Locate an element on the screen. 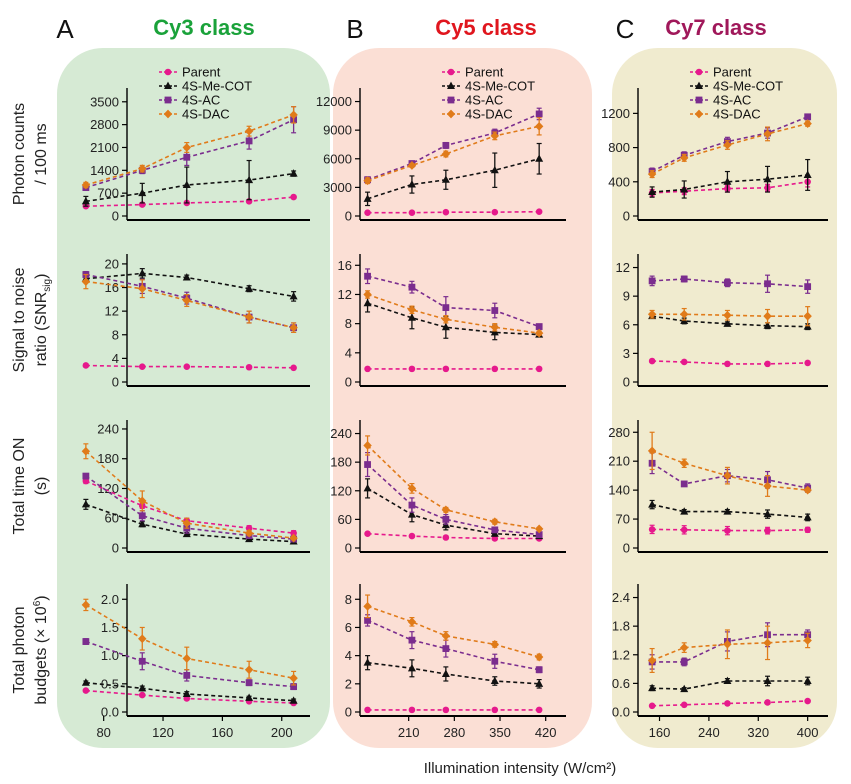 The width and height of the screenshot is (851, 784). y-tick-label: 0.0 is located at coordinates (621, 712).